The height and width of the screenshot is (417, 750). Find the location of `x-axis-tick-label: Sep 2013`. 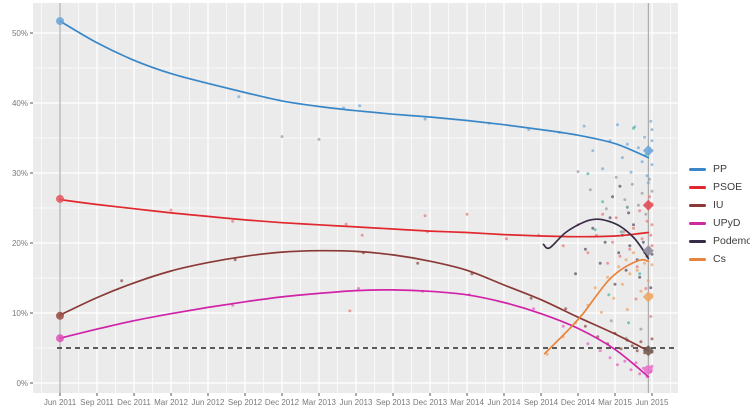

x-axis-tick-label: Sep 2013 is located at coordinates (393, 402).